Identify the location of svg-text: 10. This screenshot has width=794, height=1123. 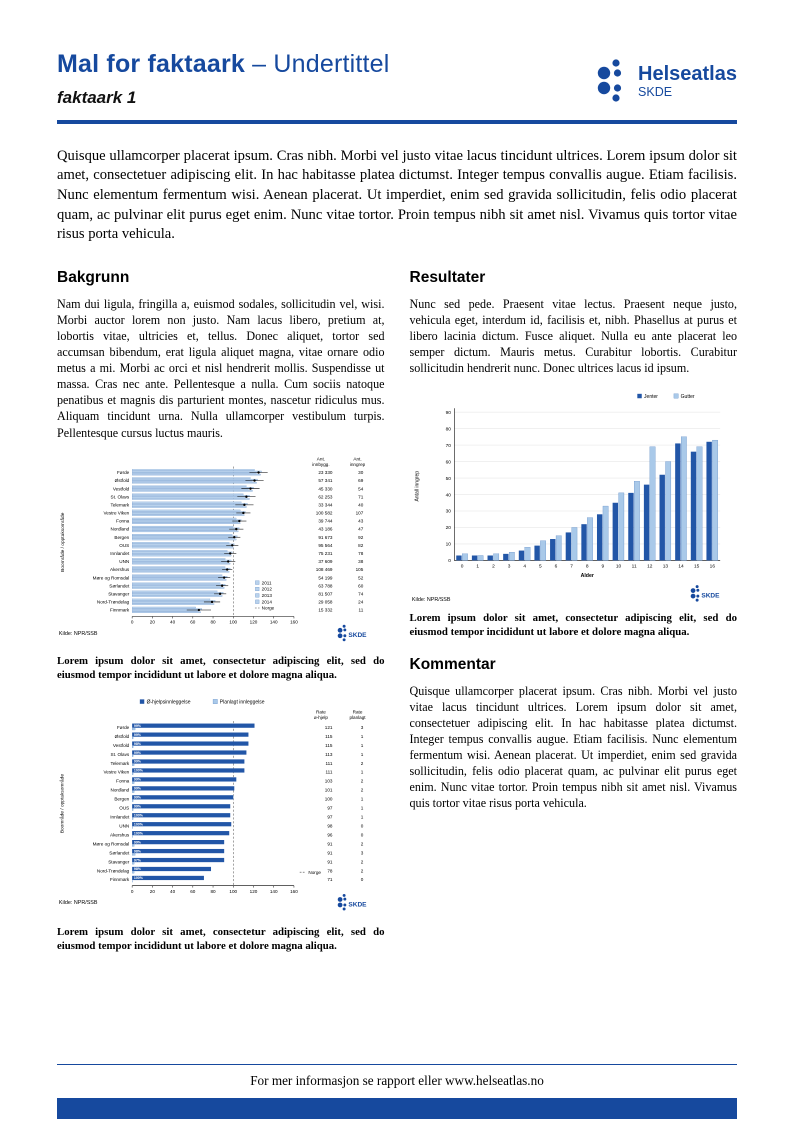
(448, 545).